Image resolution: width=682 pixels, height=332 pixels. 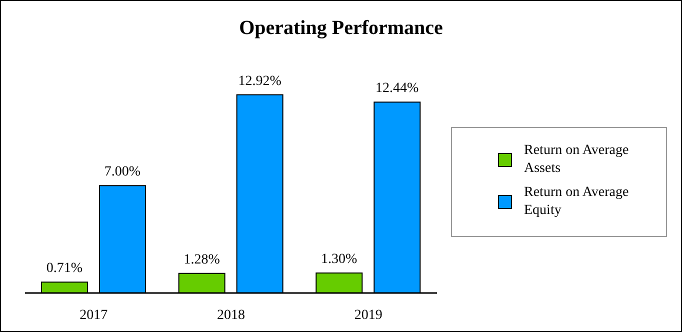 What do you see at coordinates (339, 260) in the screenshot?
I see `data-label: 1.30%` at bounding box center [339, 260].